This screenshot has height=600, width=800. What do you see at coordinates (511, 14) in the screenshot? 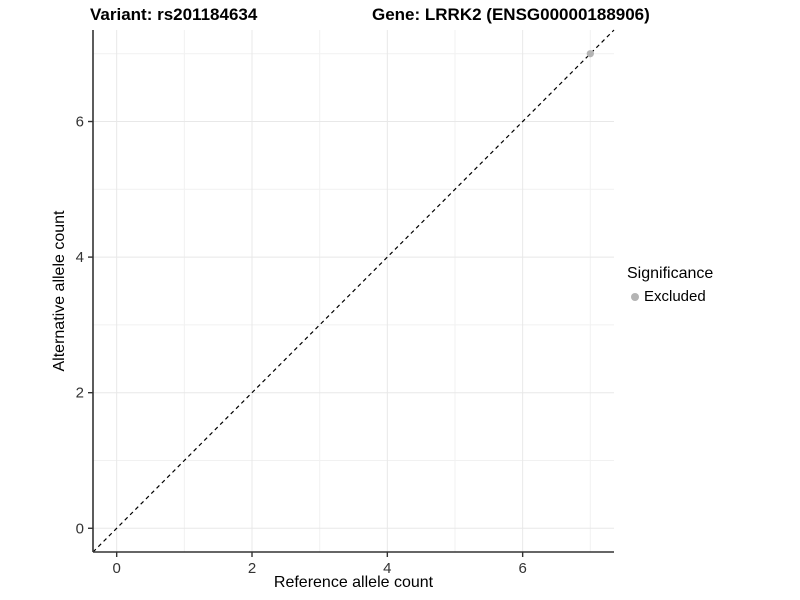
I see `plot-title-gene: Gene: LRRK2 (ENSG00000188906)` at bounding box center [511, 14].